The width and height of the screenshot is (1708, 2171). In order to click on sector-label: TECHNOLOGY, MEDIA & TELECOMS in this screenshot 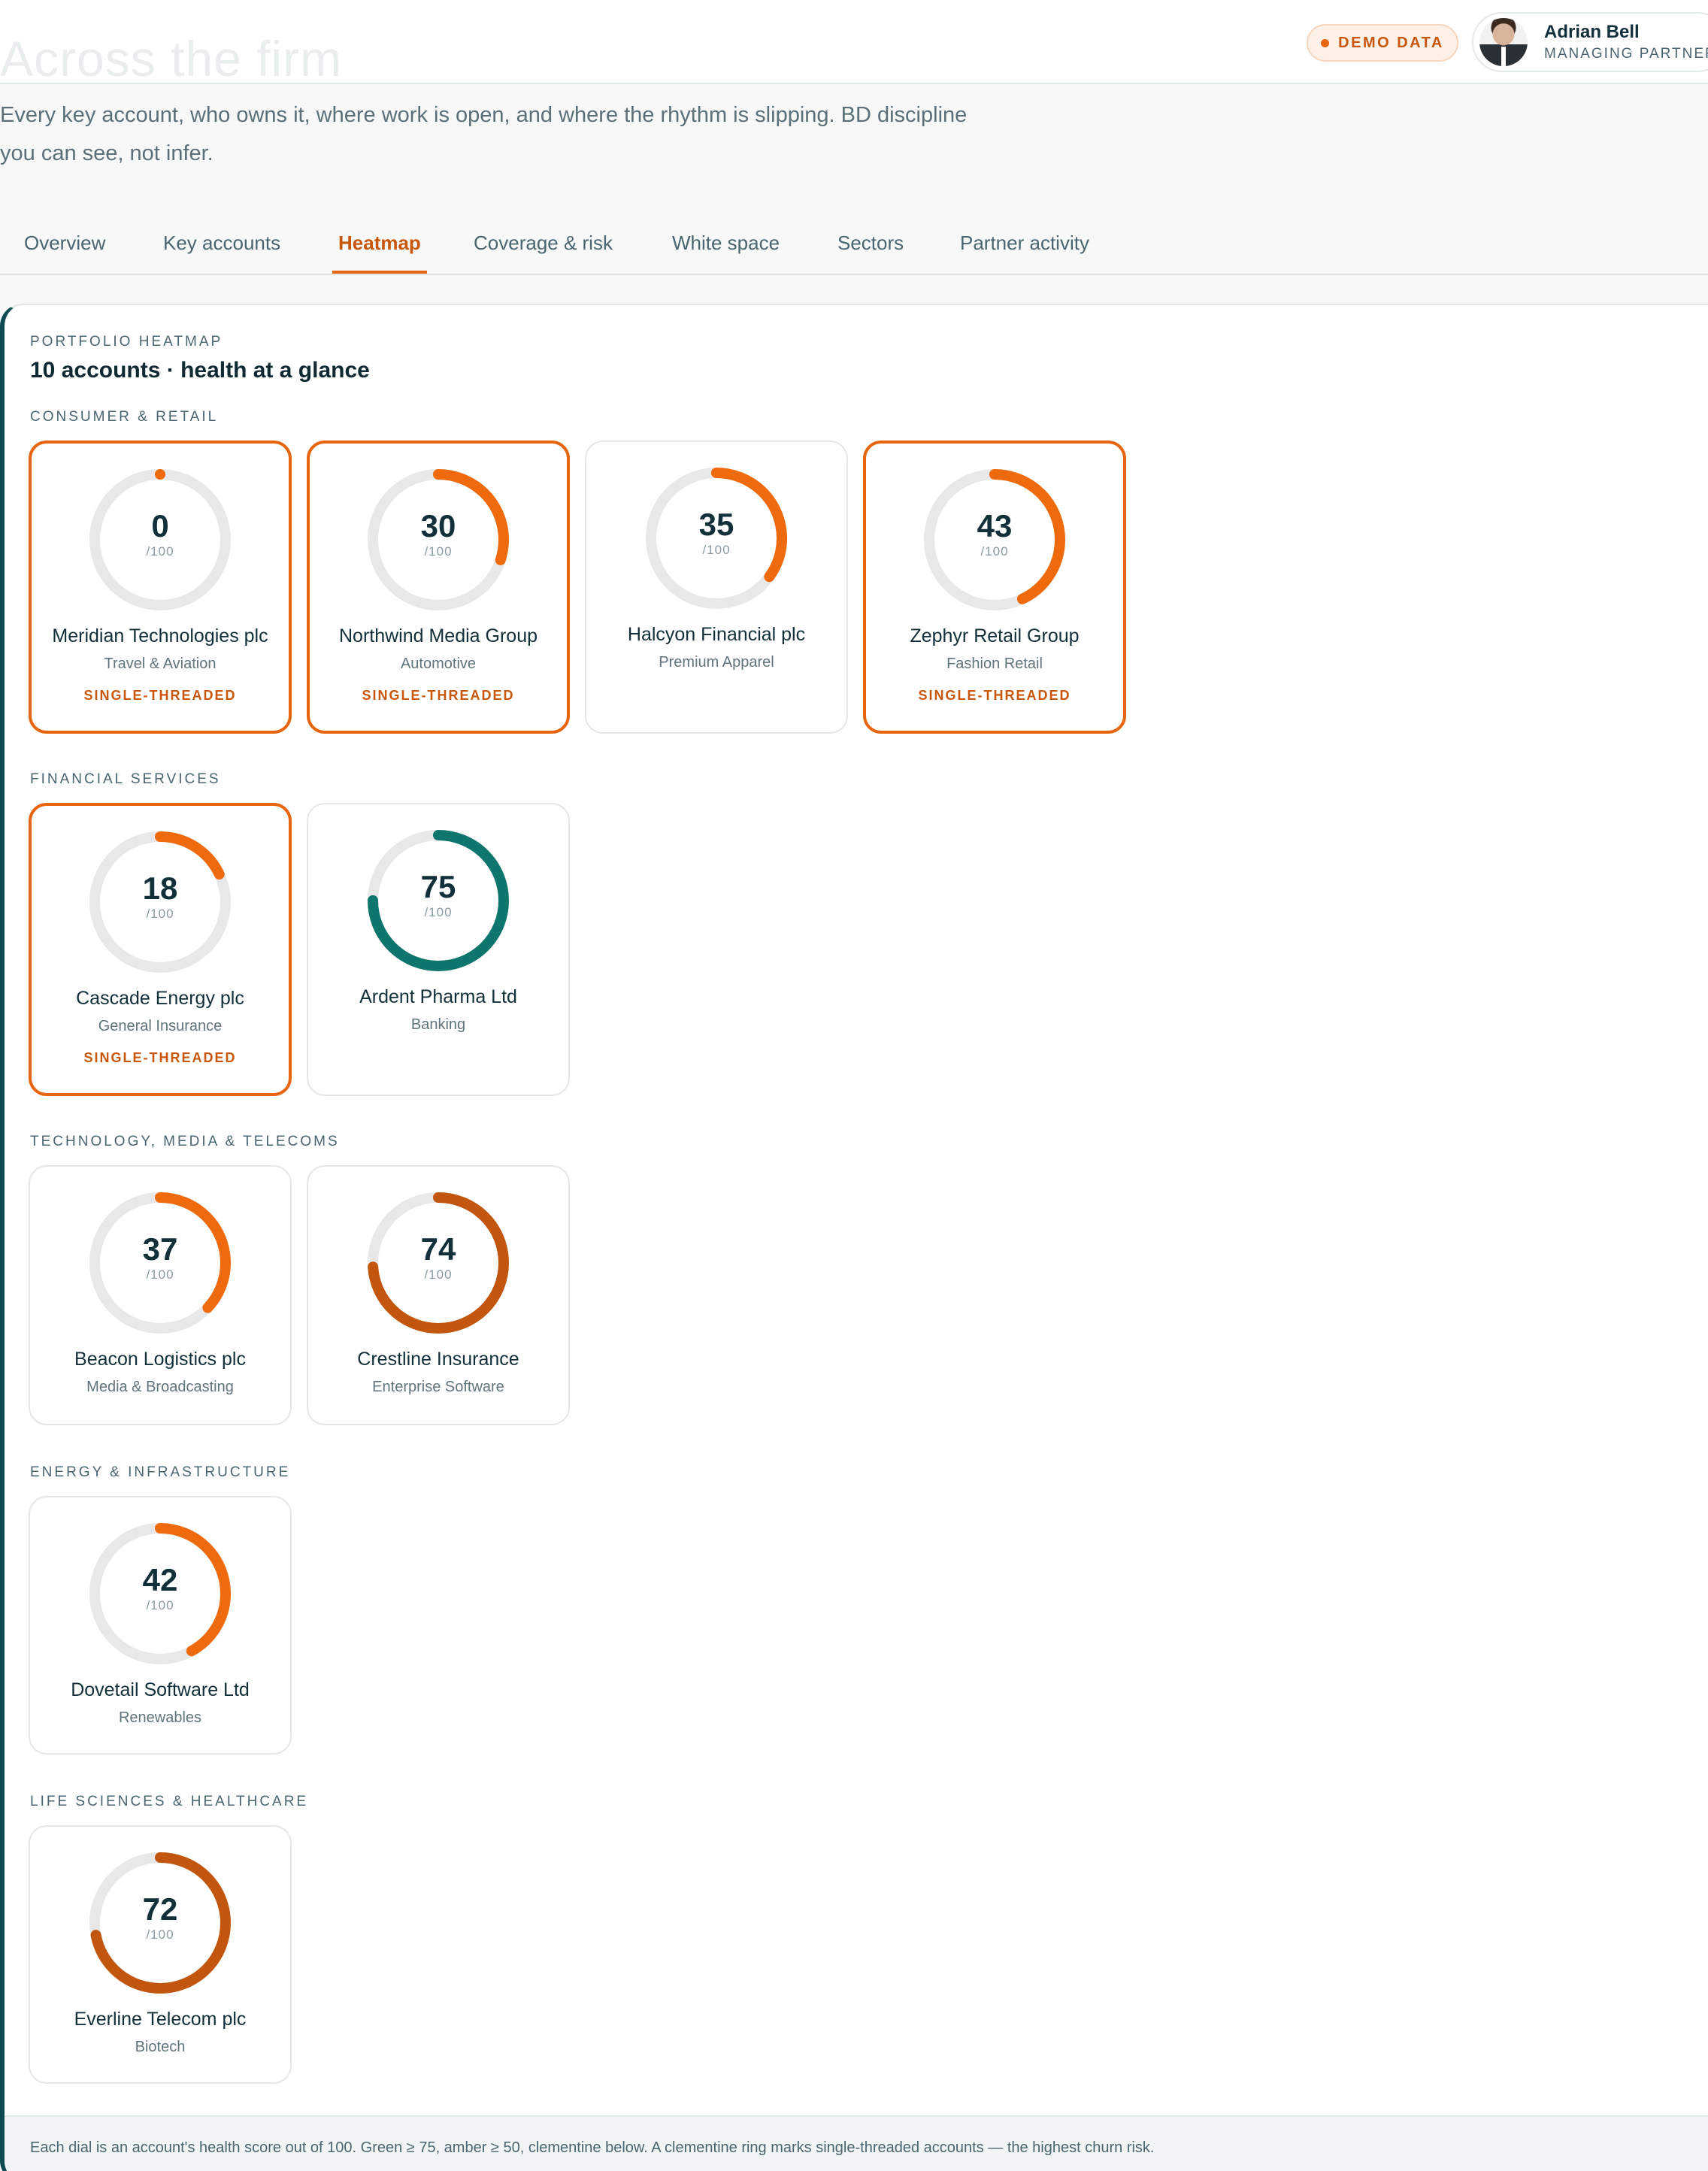, I will do `click(185, 1141)`.